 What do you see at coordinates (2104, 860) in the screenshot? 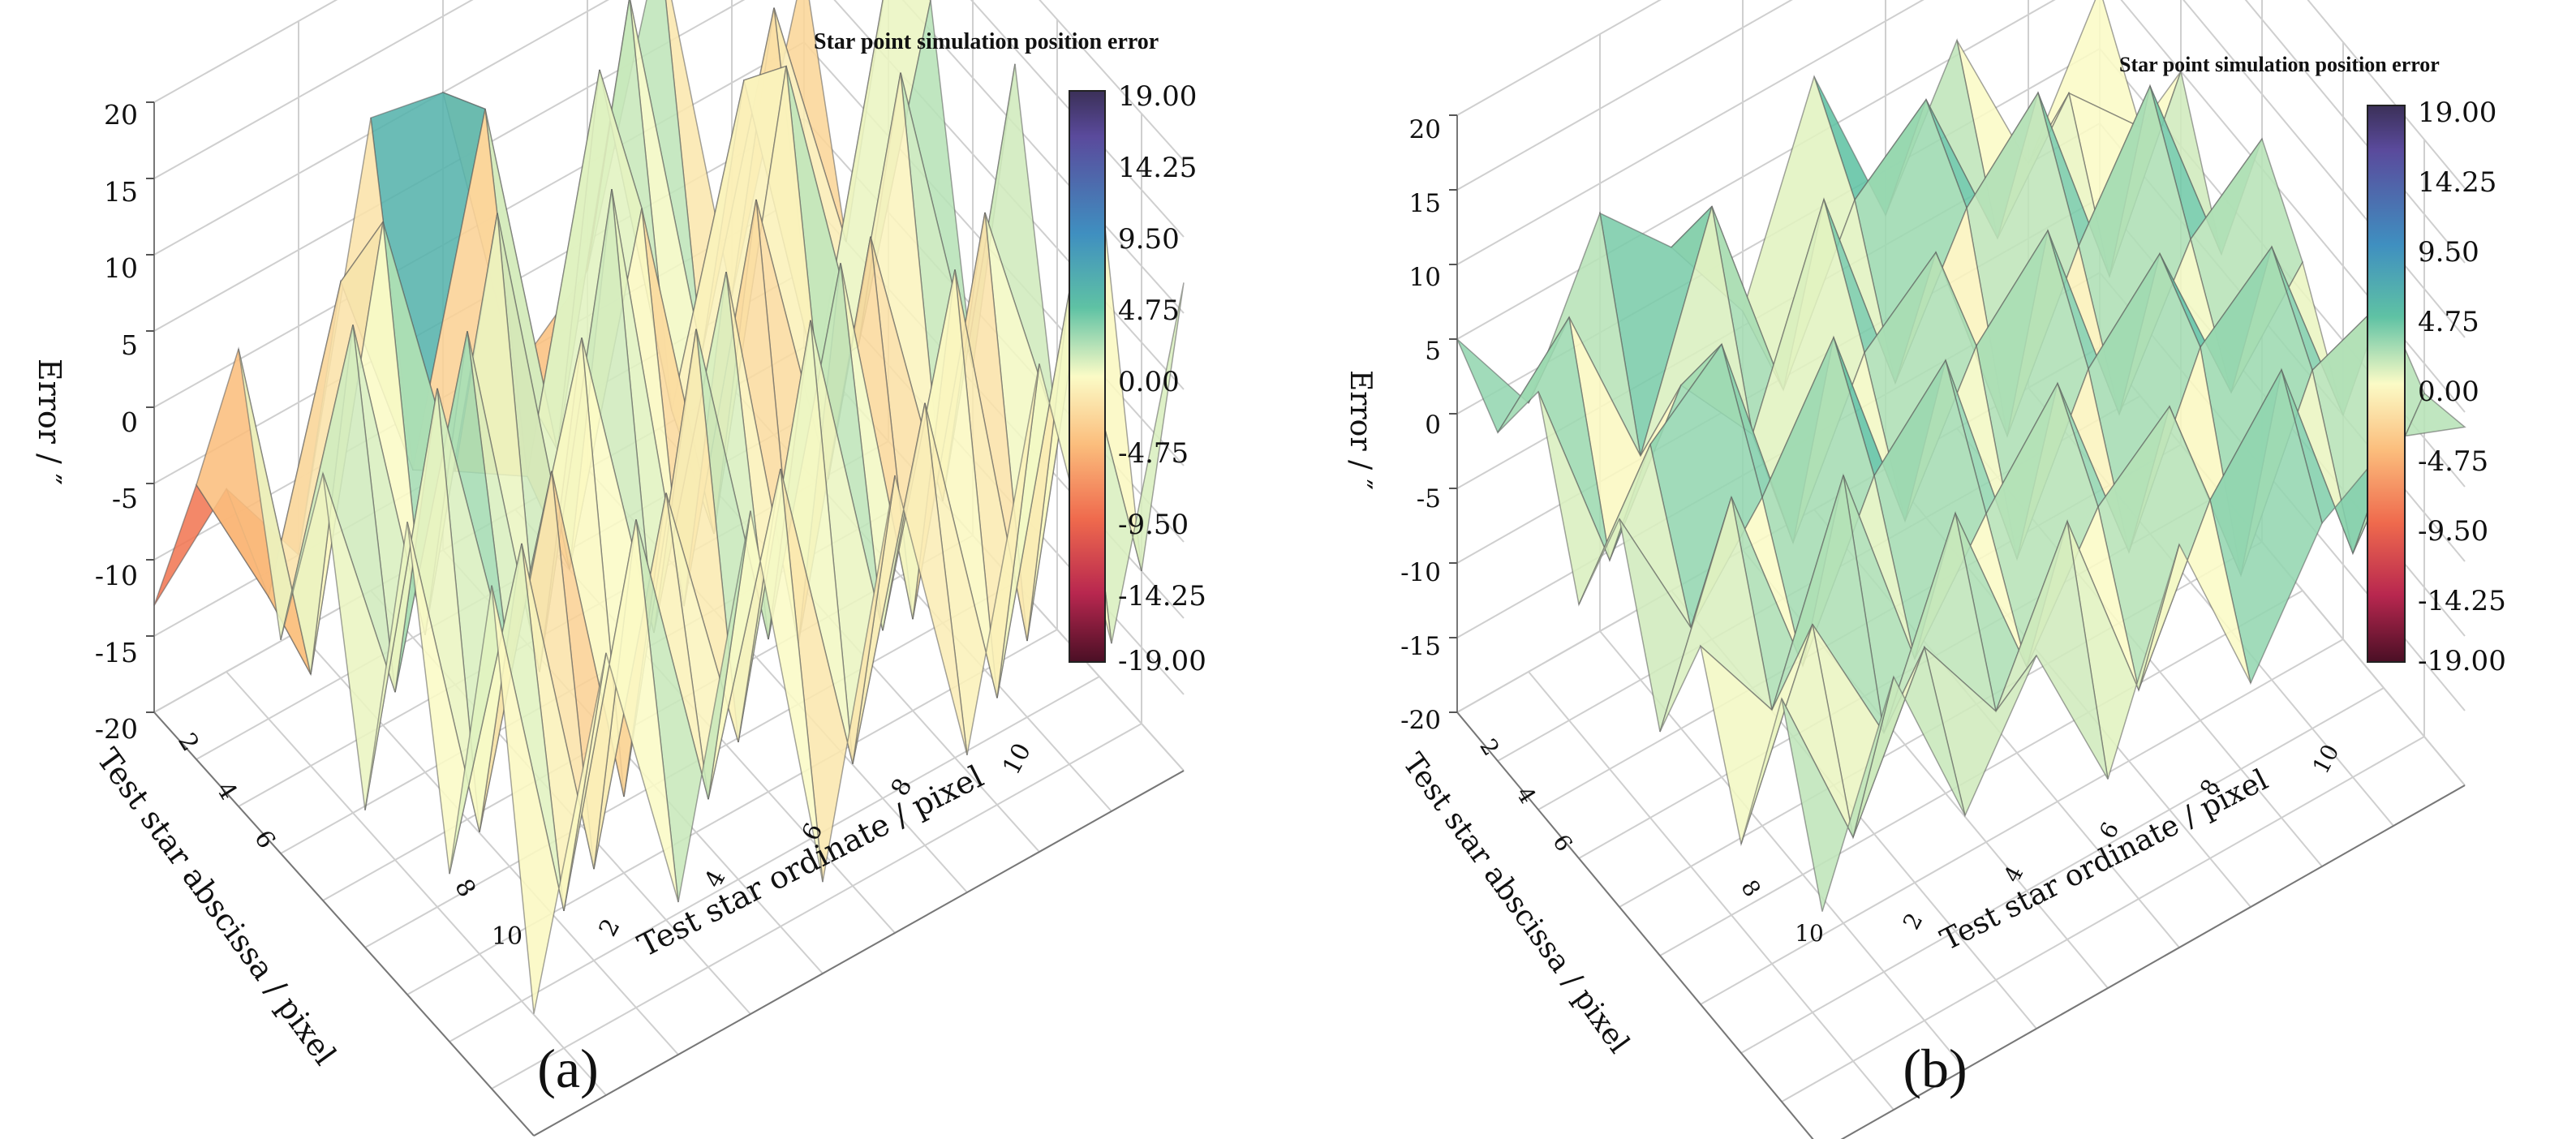
I see `y-axis-label-b: Test star ordinate / pixel` at bounding box center [2104, 860].